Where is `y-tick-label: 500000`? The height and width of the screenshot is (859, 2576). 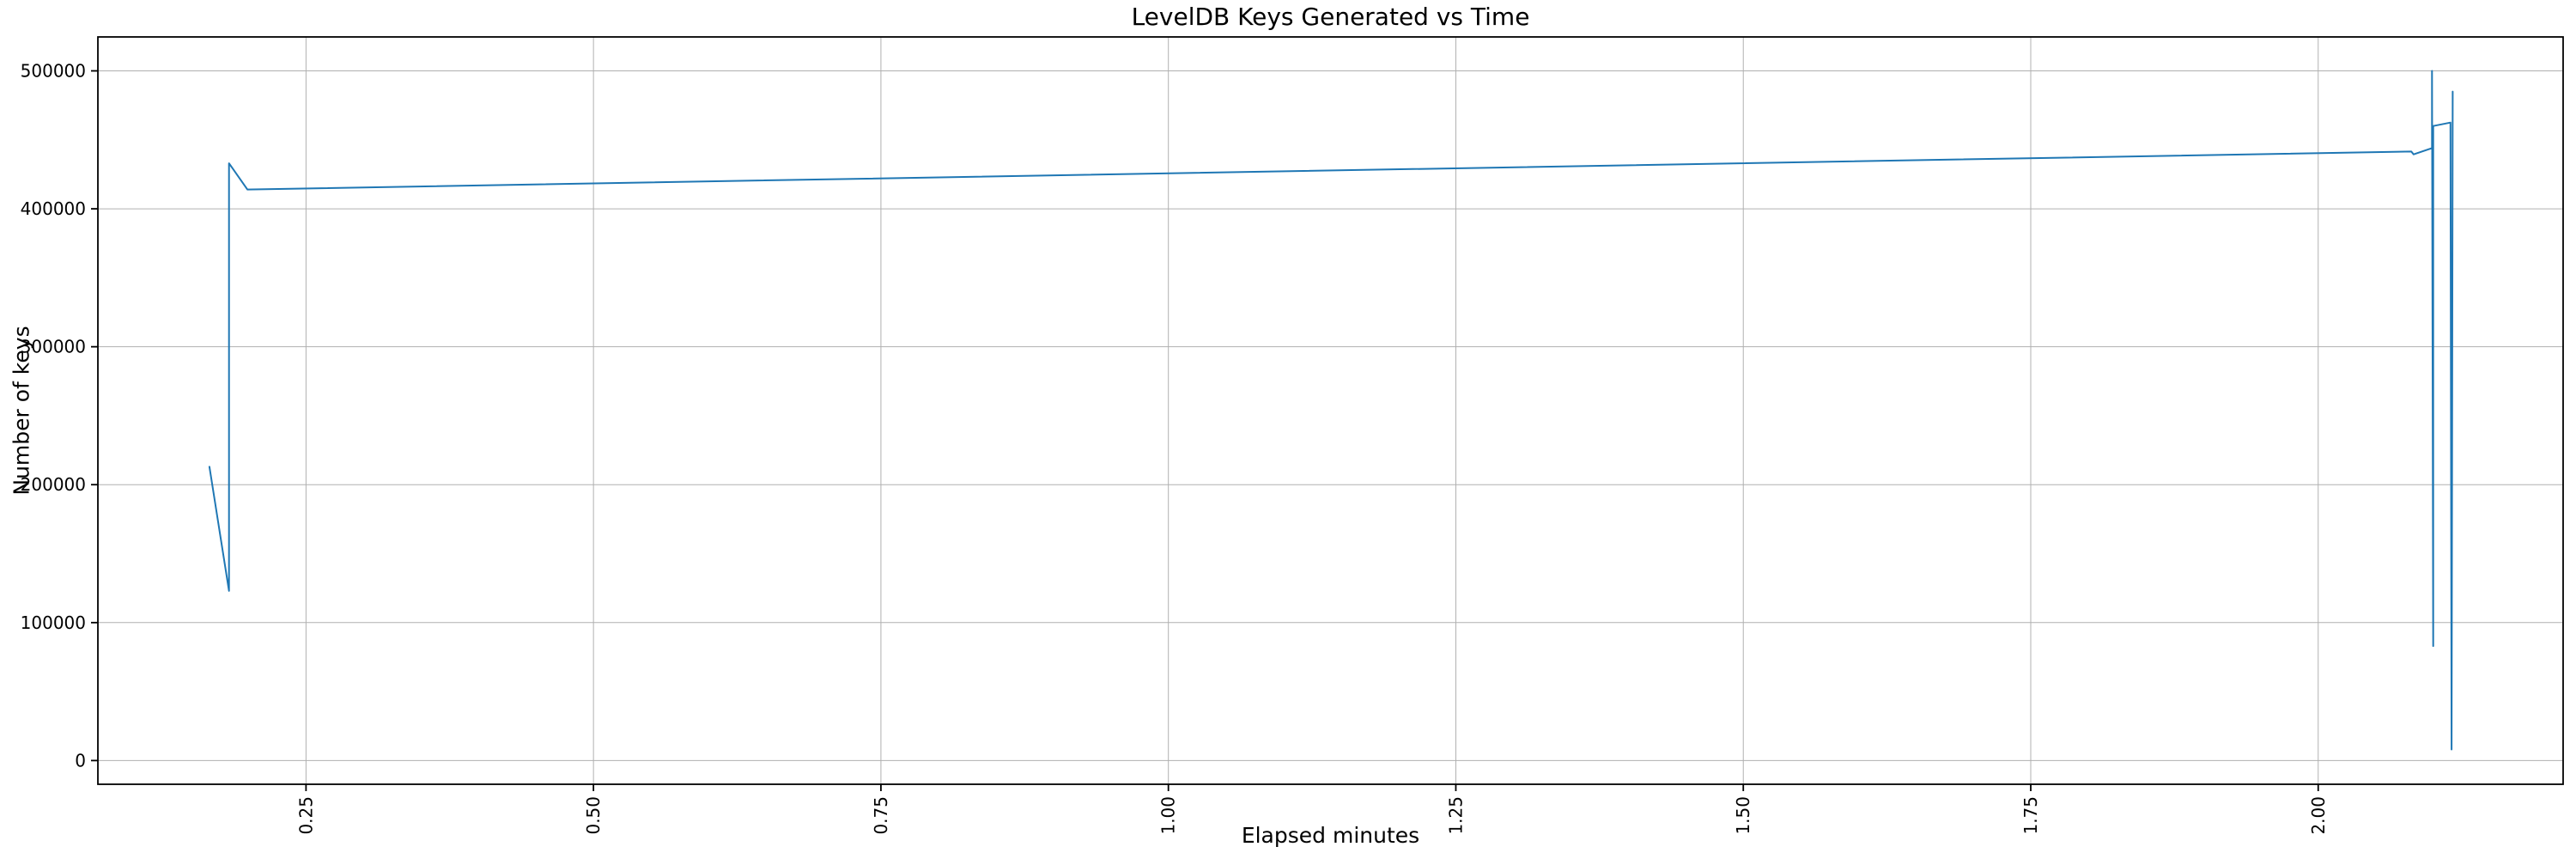
y-tick-label: 500000 is located at coordinates (53, 71).